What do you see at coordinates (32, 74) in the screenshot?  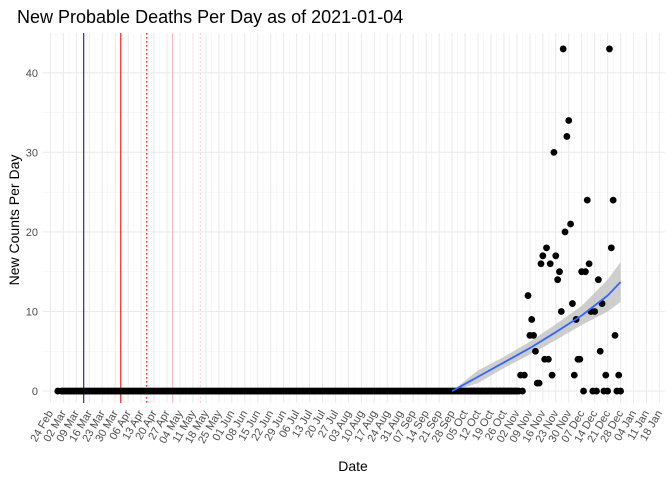 I see `y-tick-label: 40` at bounding box center [32, 74].